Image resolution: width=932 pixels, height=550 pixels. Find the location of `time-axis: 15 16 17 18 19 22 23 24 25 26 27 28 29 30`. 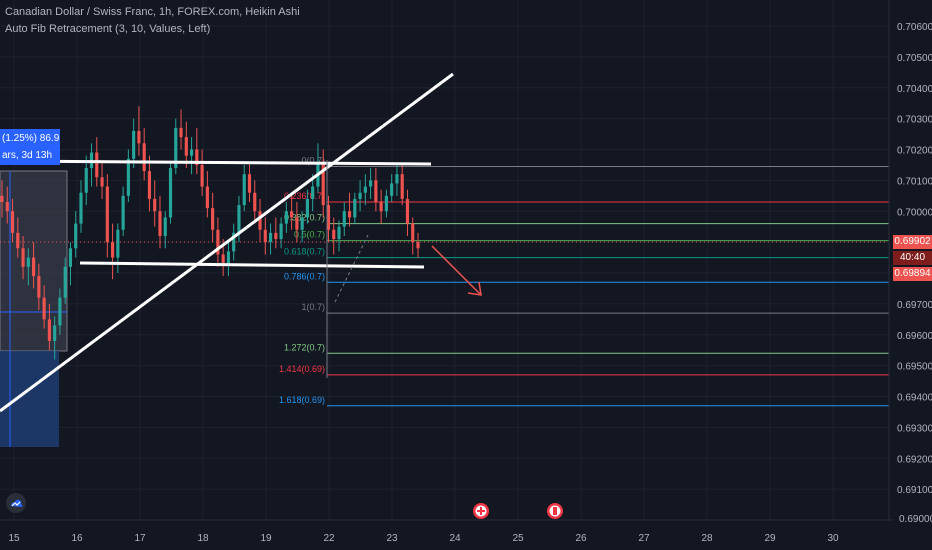

time-axis: 15 16 17 18 19 22 23 24 25 26 27 28 29 30 is located at coordinates (423, 538).